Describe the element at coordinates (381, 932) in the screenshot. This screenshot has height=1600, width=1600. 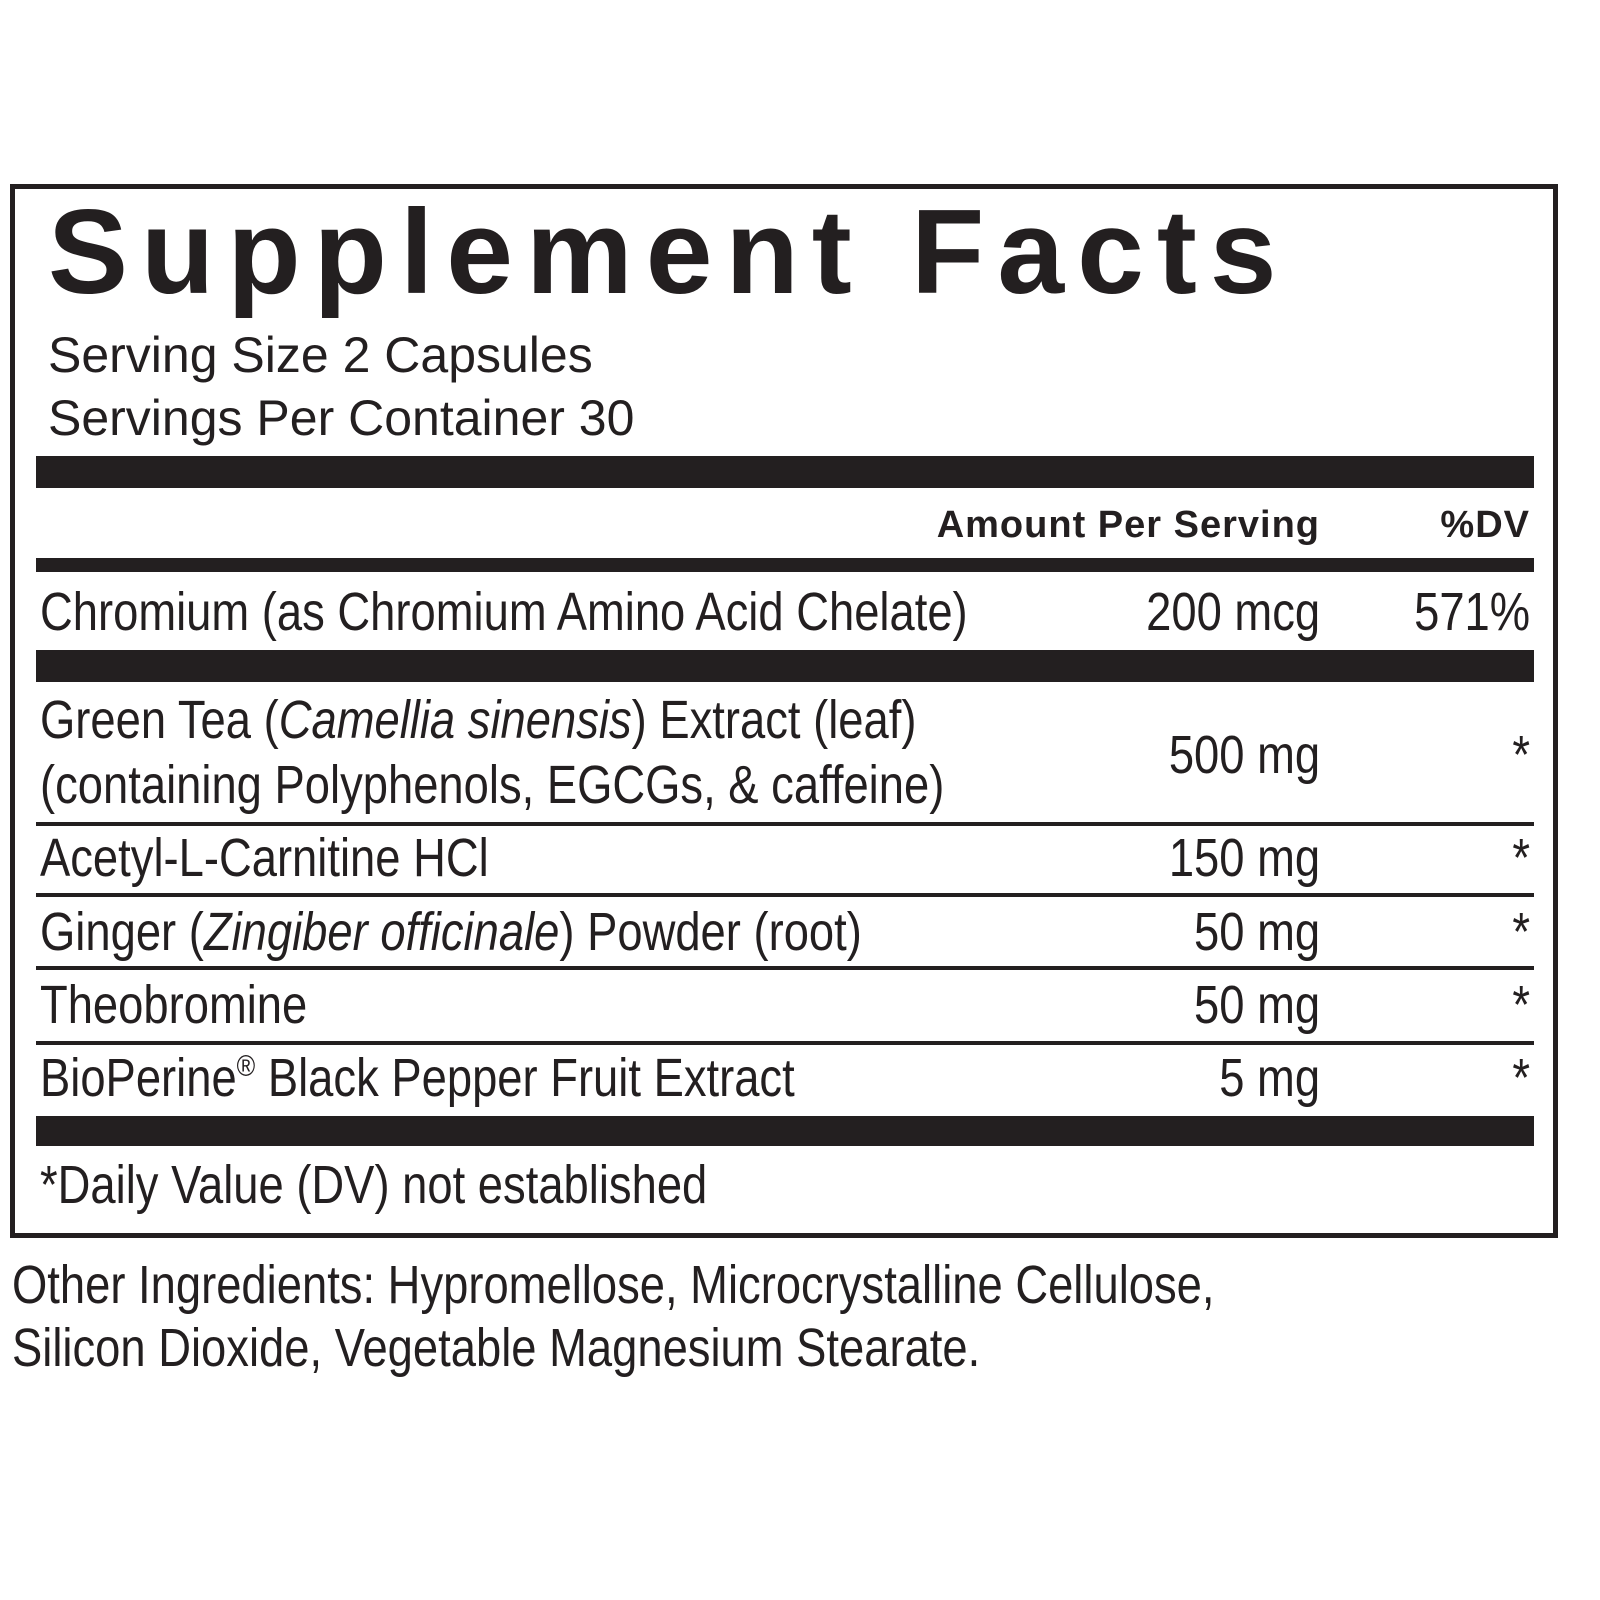
I see `name-segment: Zingiber officinale` at that location.